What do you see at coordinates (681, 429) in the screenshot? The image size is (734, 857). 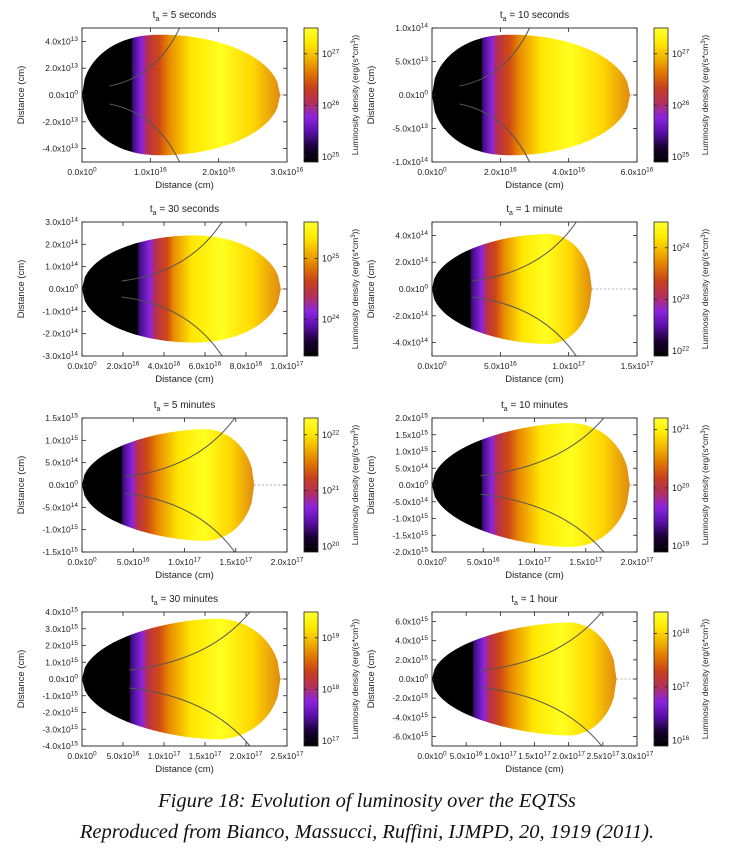 I see `colorbar-tick-label: 1021` at bounding box center [681, 429].